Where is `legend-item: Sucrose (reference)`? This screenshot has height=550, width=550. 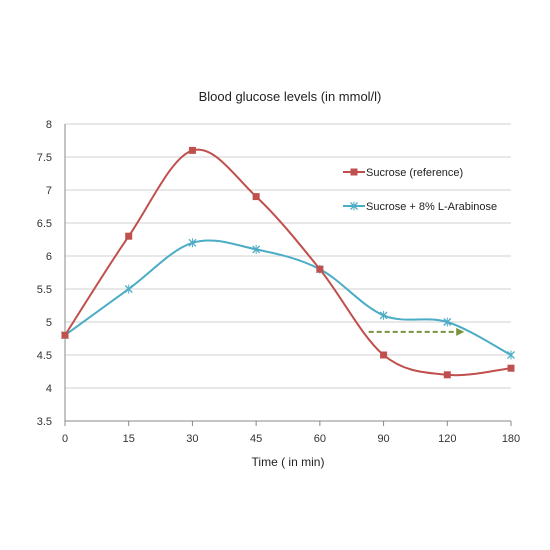
legend-item: Sucrose (reference) is located at coordinates (403, 173).